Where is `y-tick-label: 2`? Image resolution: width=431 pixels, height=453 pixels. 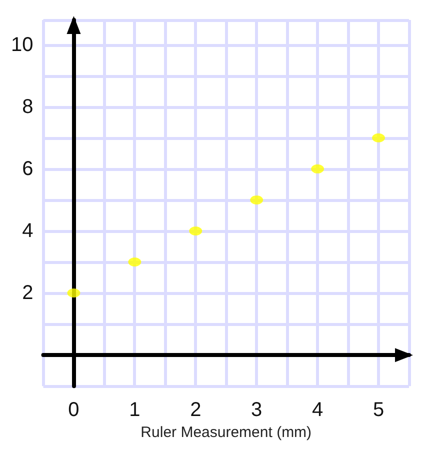 y-tick-label: 2 is located at coordinates (28, 293).